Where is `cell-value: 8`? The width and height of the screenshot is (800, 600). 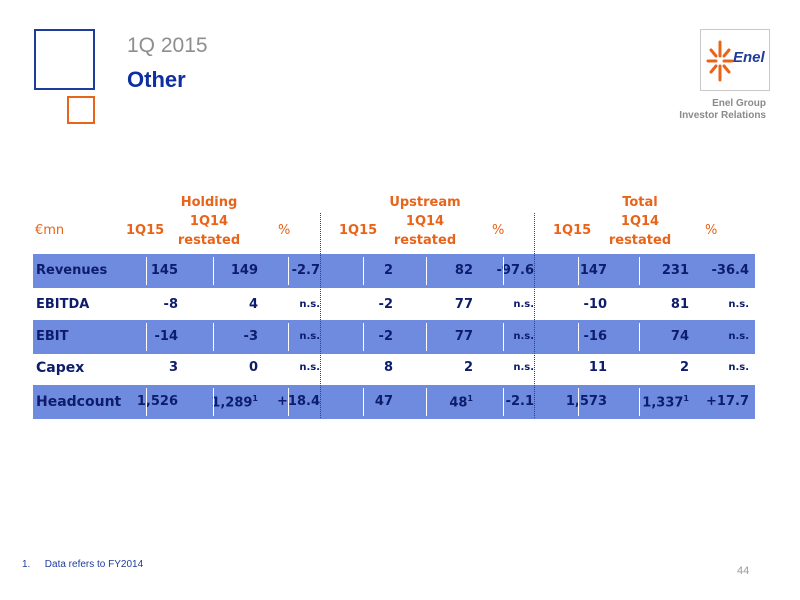
cell-value: 8 is located at coordinates (388, 367).